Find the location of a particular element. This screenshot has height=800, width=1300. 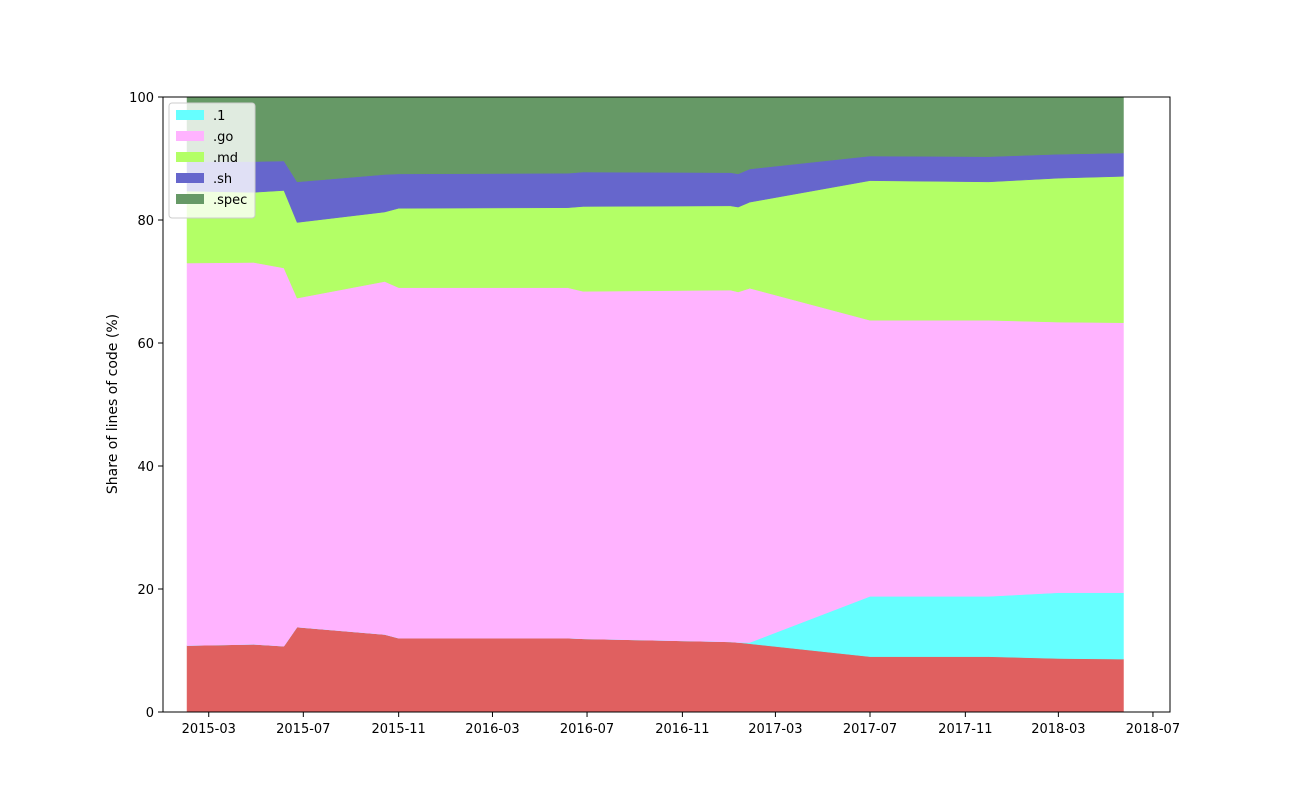

y-axis-label: Share of lines of code (%) is located at coordinates (113, 404).